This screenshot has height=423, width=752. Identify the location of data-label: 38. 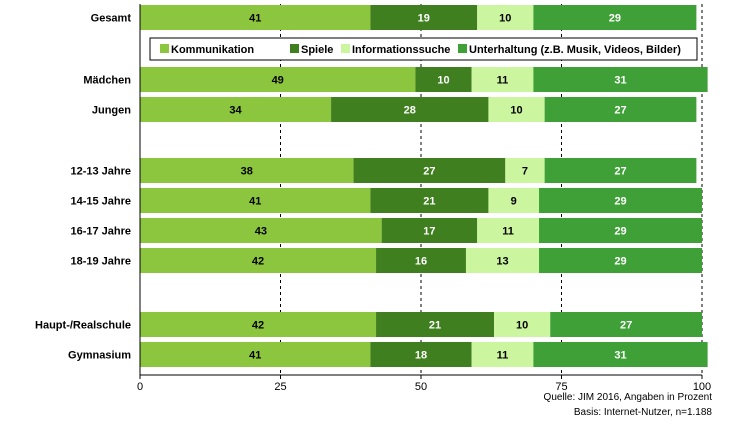
(247, 172).